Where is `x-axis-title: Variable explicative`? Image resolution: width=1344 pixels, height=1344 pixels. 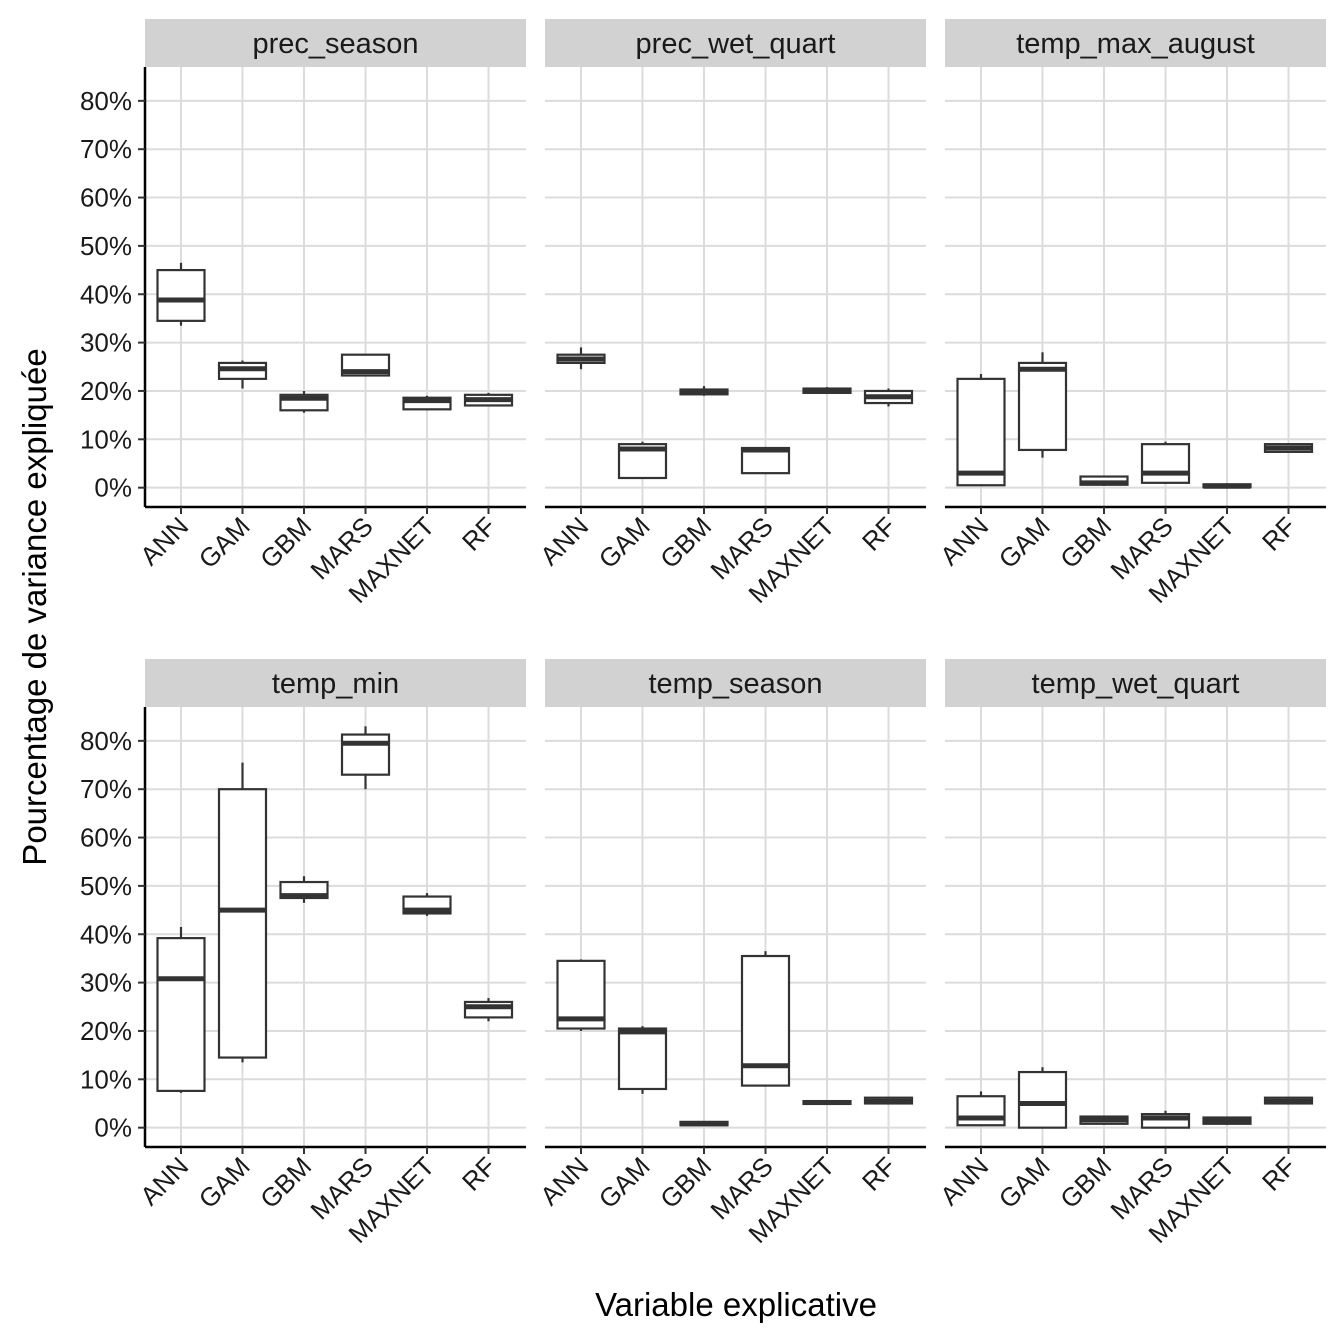 x-axis-title: Variable explicative is located at coordinates (736, 1304).